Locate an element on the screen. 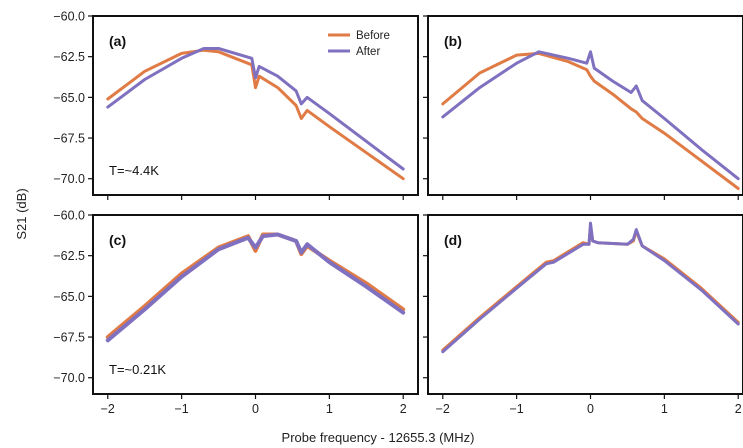  temperature-annotation: T=~0.21K is located at coordinates (137, 369).